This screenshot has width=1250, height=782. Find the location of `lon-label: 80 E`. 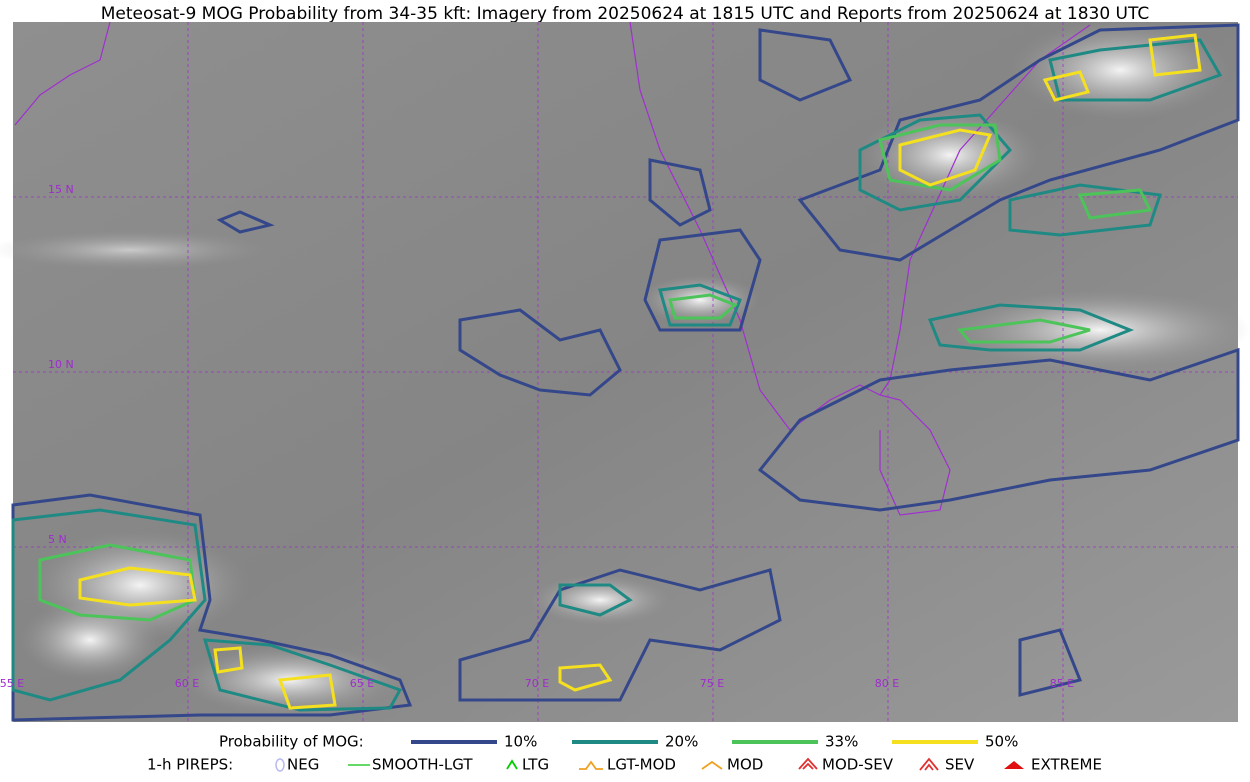

lon-label: 80 E is located at coordinates (887, 683).